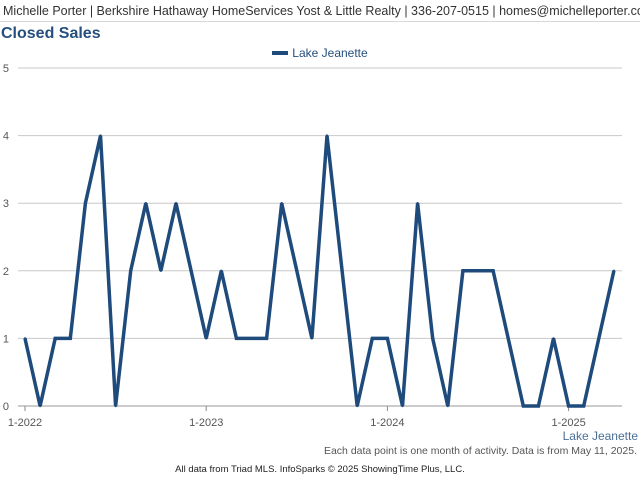  What do you see at coordinates (6, 204) in the screenshot?
I see `y-tick-label: 3` at bounding box center [6, 204].